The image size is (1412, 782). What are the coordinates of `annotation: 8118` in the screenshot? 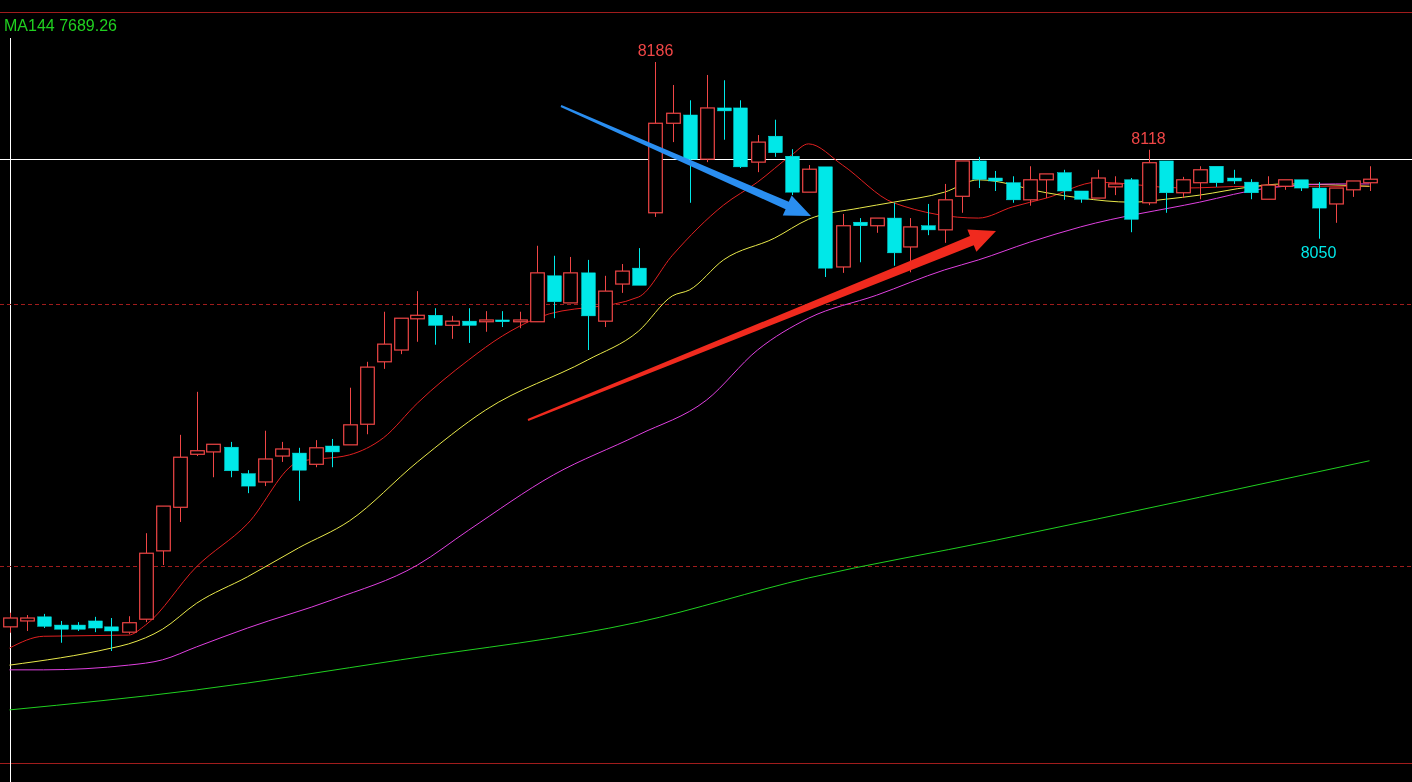 It's located at (1148, 138).